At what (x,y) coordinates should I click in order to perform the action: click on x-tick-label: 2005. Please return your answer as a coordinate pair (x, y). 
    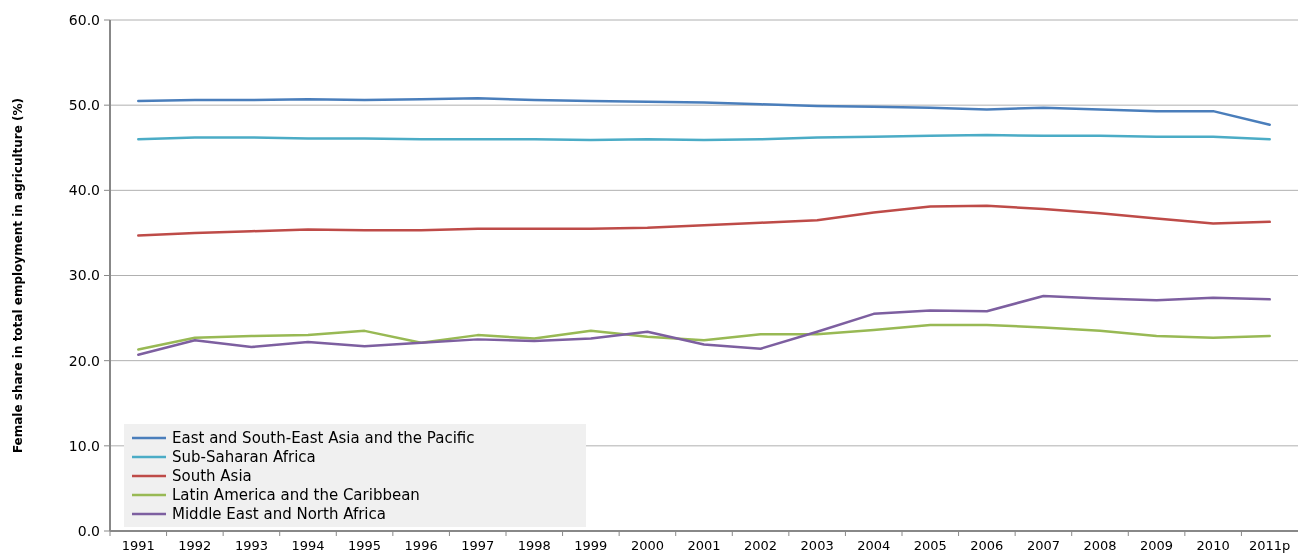
    Looking at the image, I should click on (930, 545).